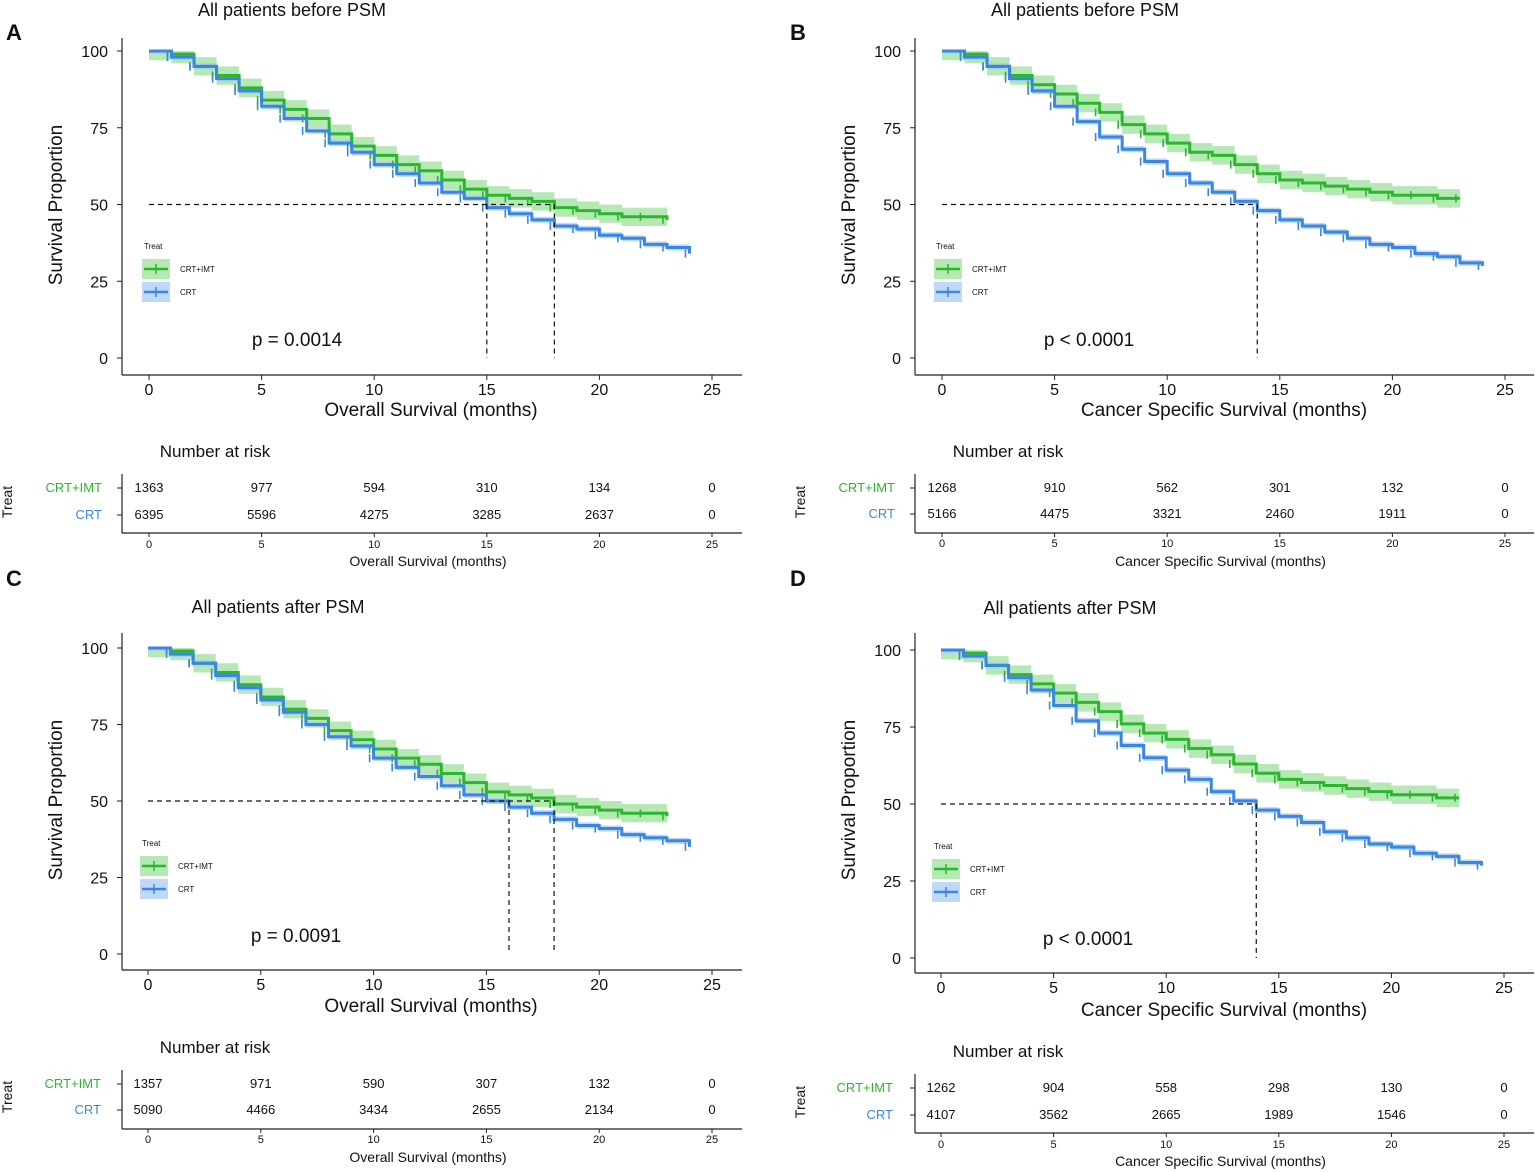 The height and width of the screenshot is (1172, 1535). Describe the element at coordinates (148, 1083) in the screenshot. I see `risk-count: 1357` at that location.